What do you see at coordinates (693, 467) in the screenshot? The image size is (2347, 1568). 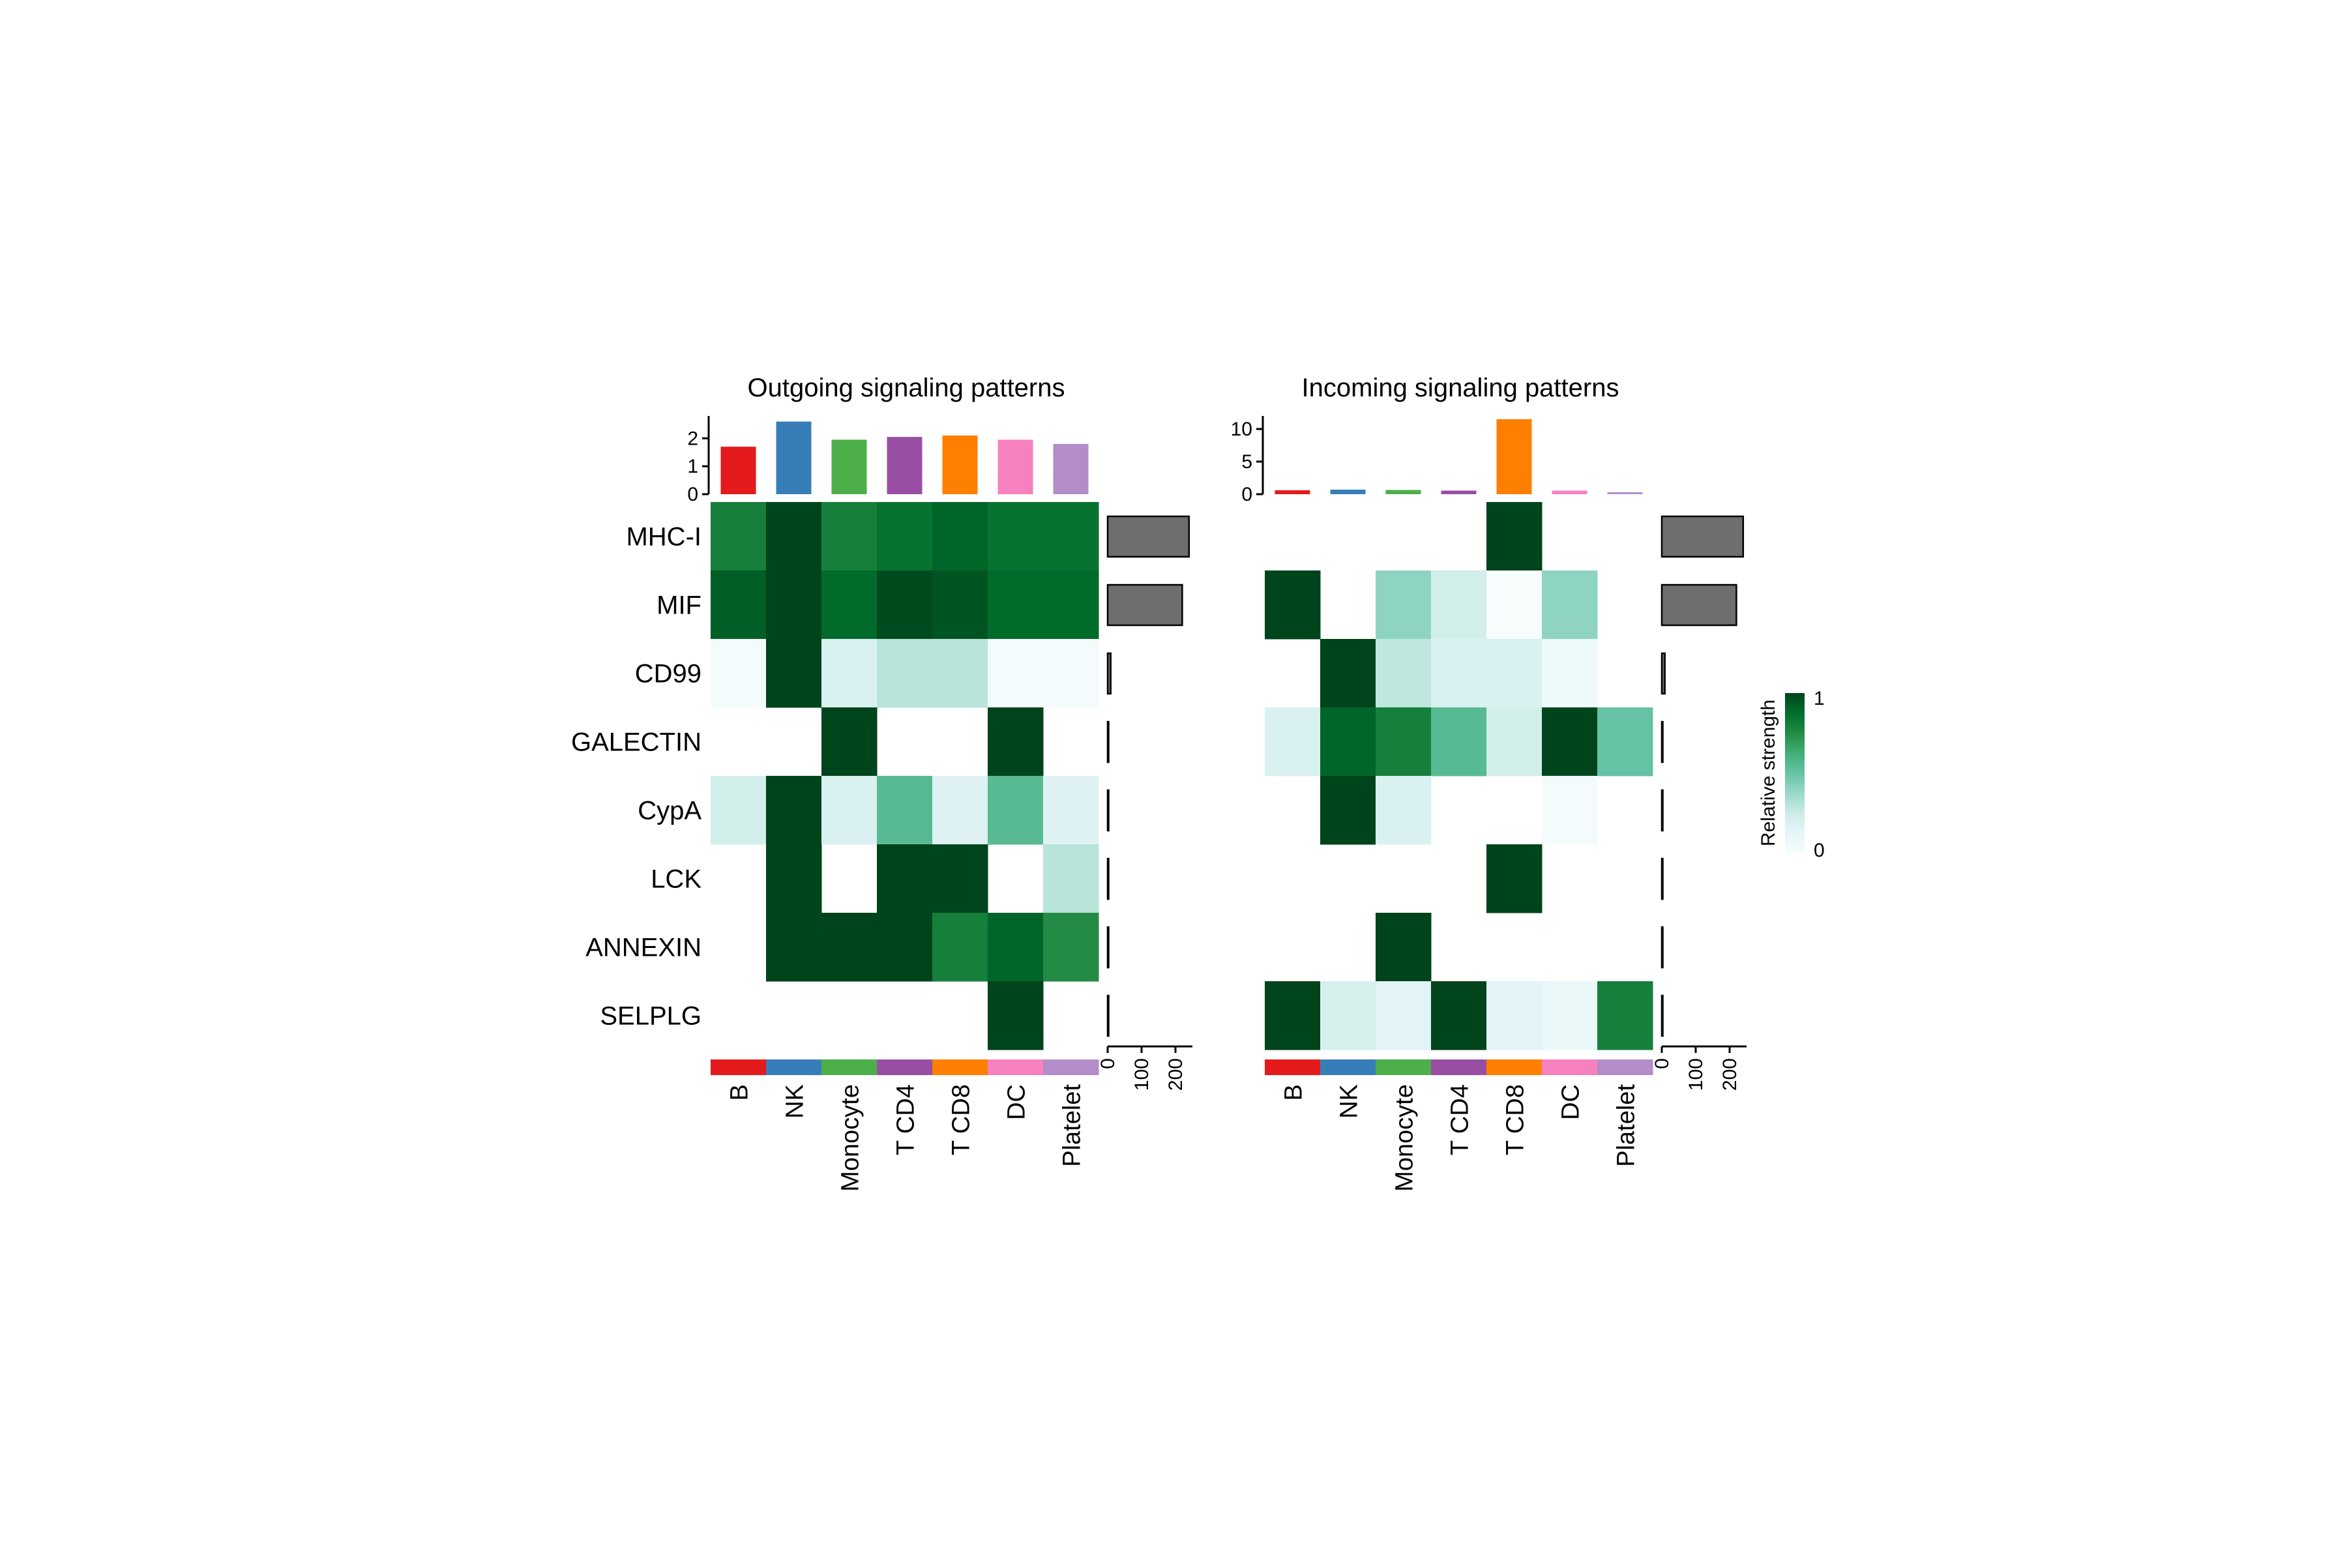 I see `top-bar-tick-label: 1` at bounding box center [693, 467].